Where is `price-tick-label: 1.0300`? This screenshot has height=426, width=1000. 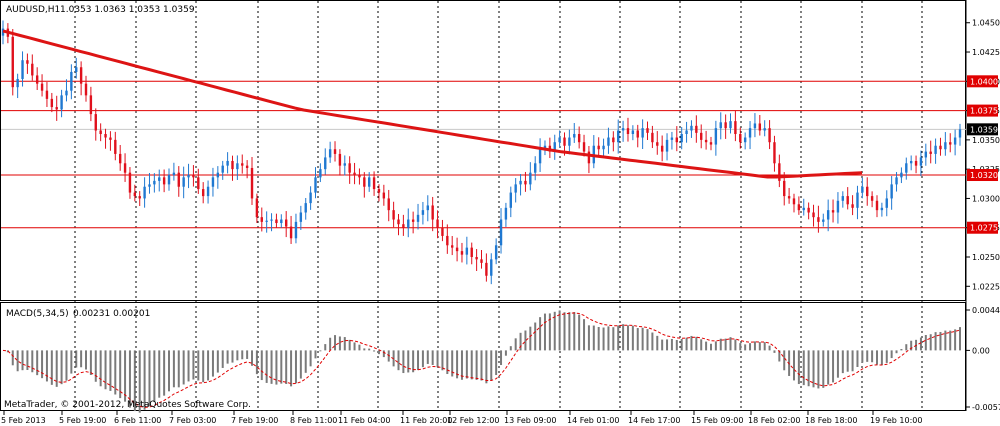
price-tick-label: 1.0300 is located at coordinates (986, 198).